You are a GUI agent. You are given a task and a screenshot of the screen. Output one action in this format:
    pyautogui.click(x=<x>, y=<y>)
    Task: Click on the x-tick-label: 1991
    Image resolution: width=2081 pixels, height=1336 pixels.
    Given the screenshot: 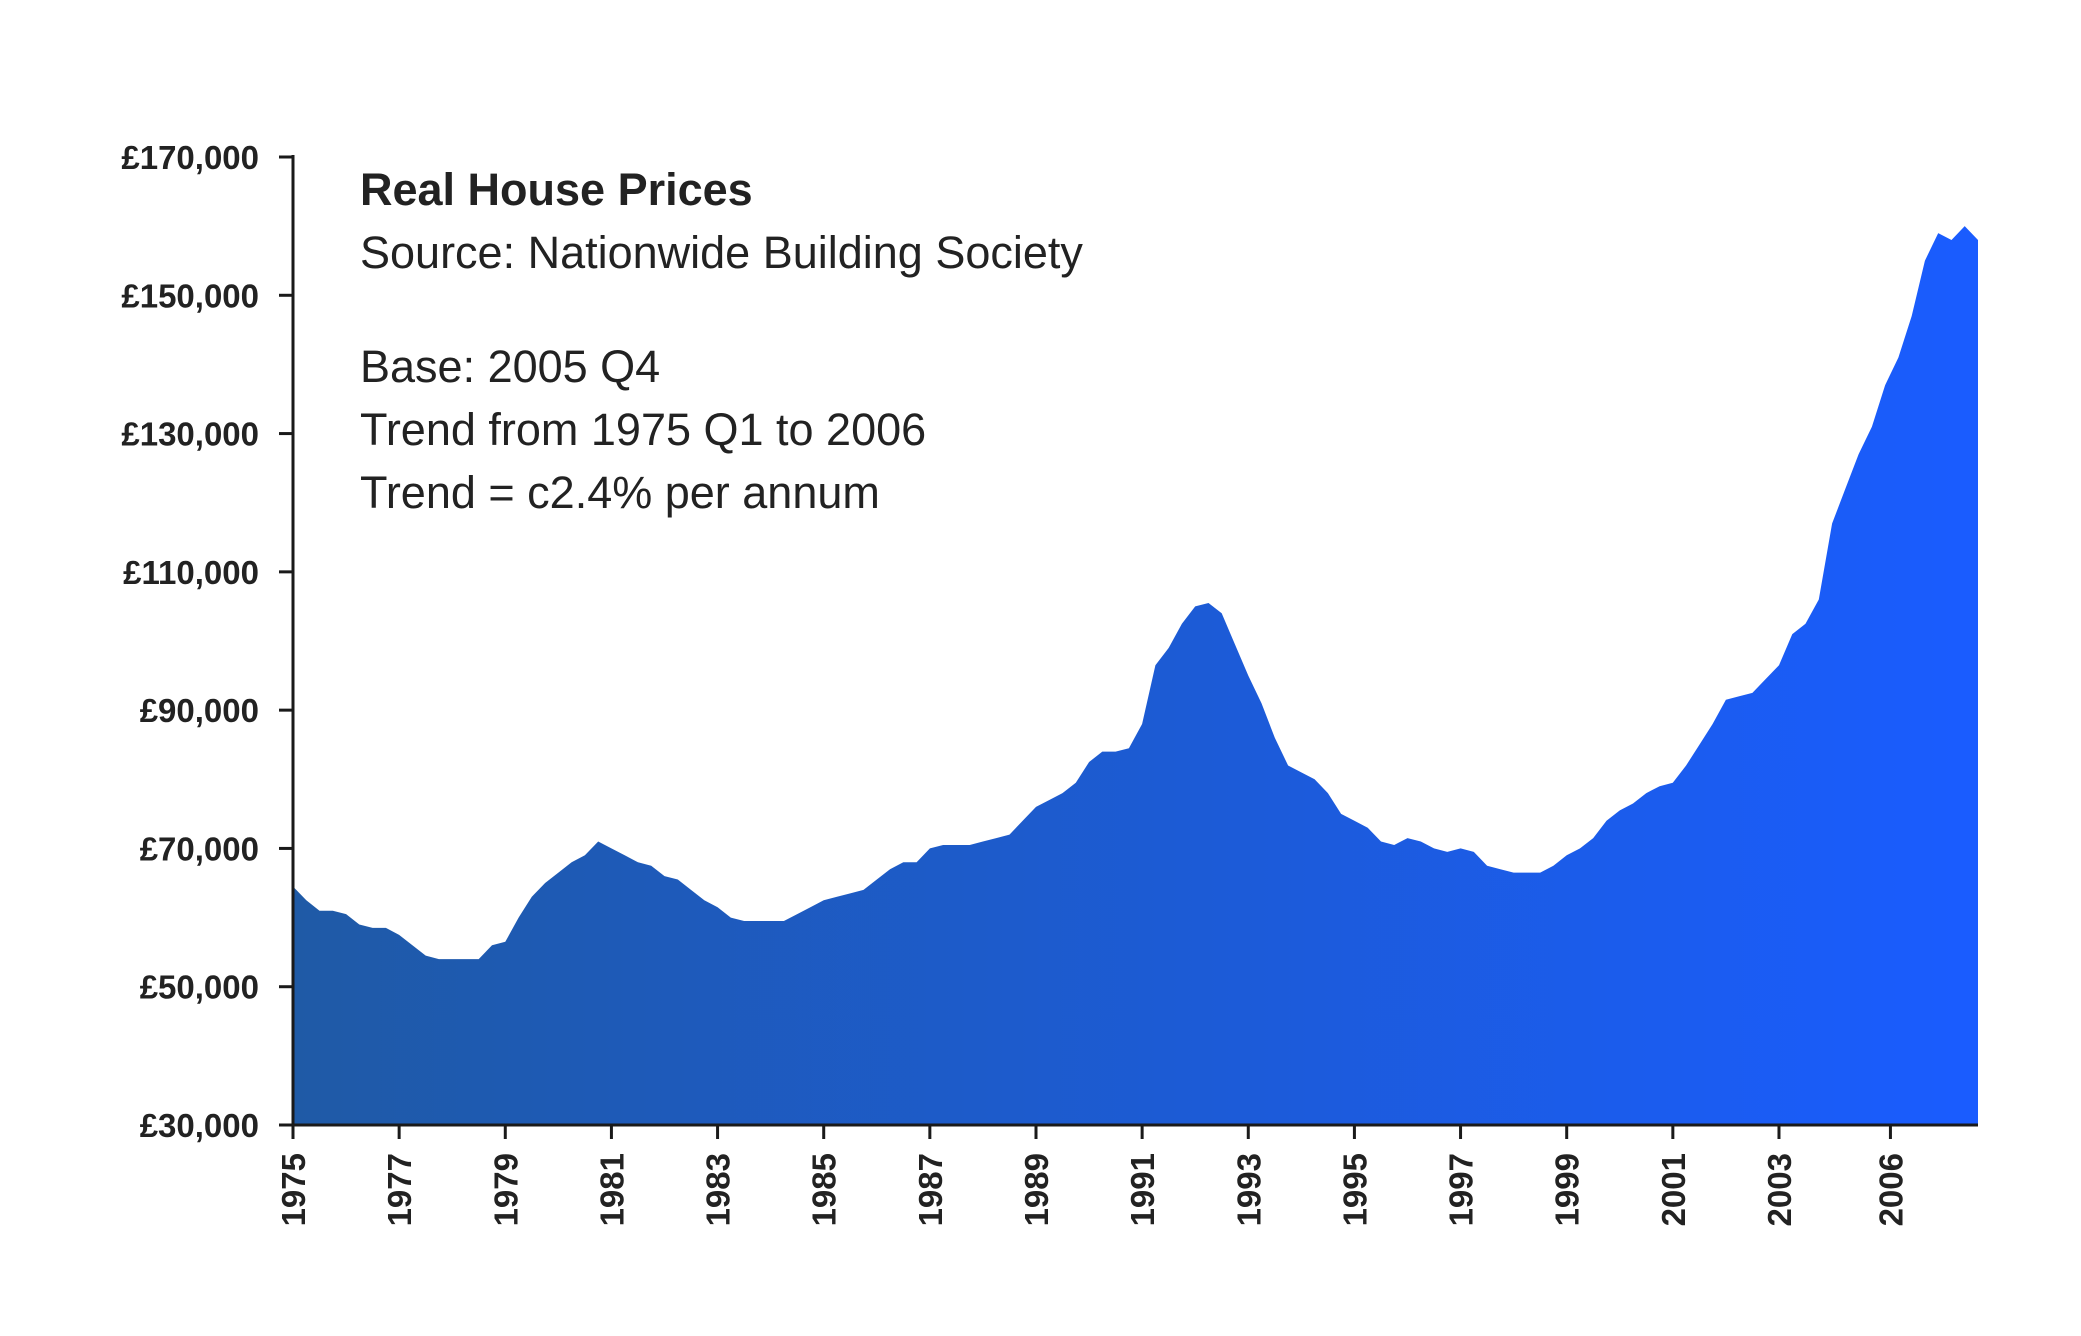 What is the action you would take?
    pyautogui.click(x=1142, y=1189)
    